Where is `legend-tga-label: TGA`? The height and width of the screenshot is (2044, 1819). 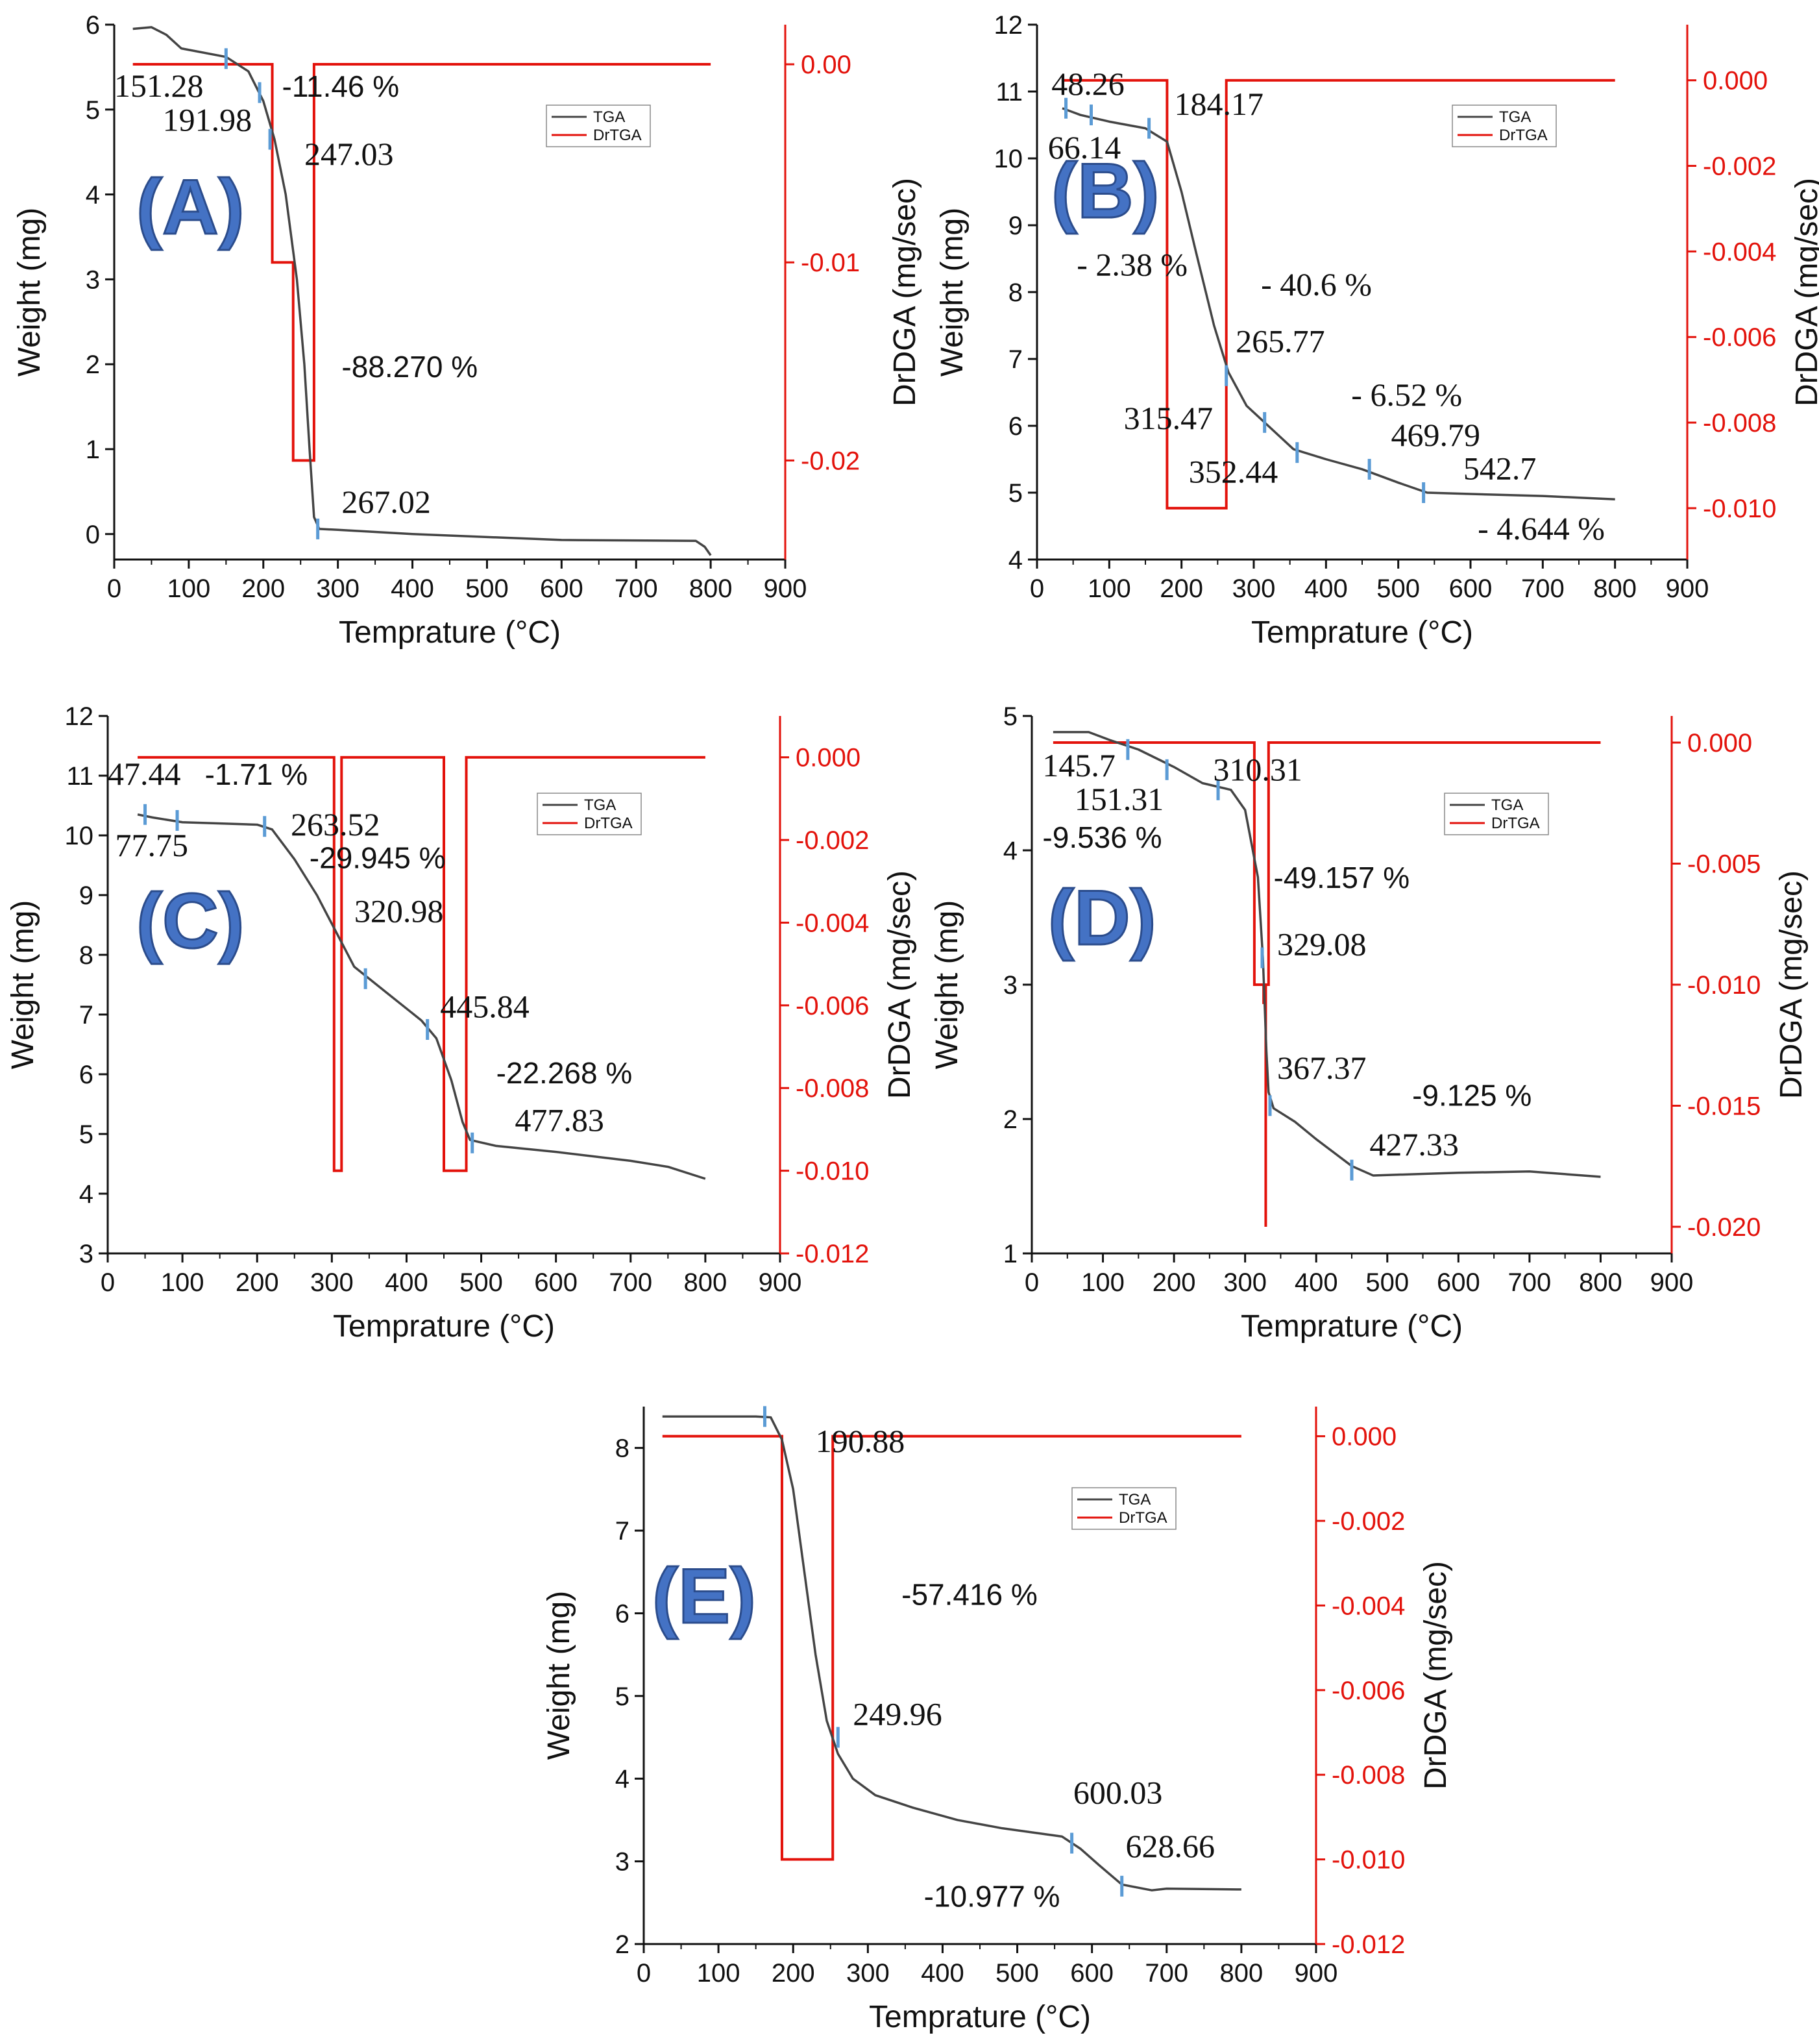
legend-tga-label: TGA is located at coordinates (1507, 805).